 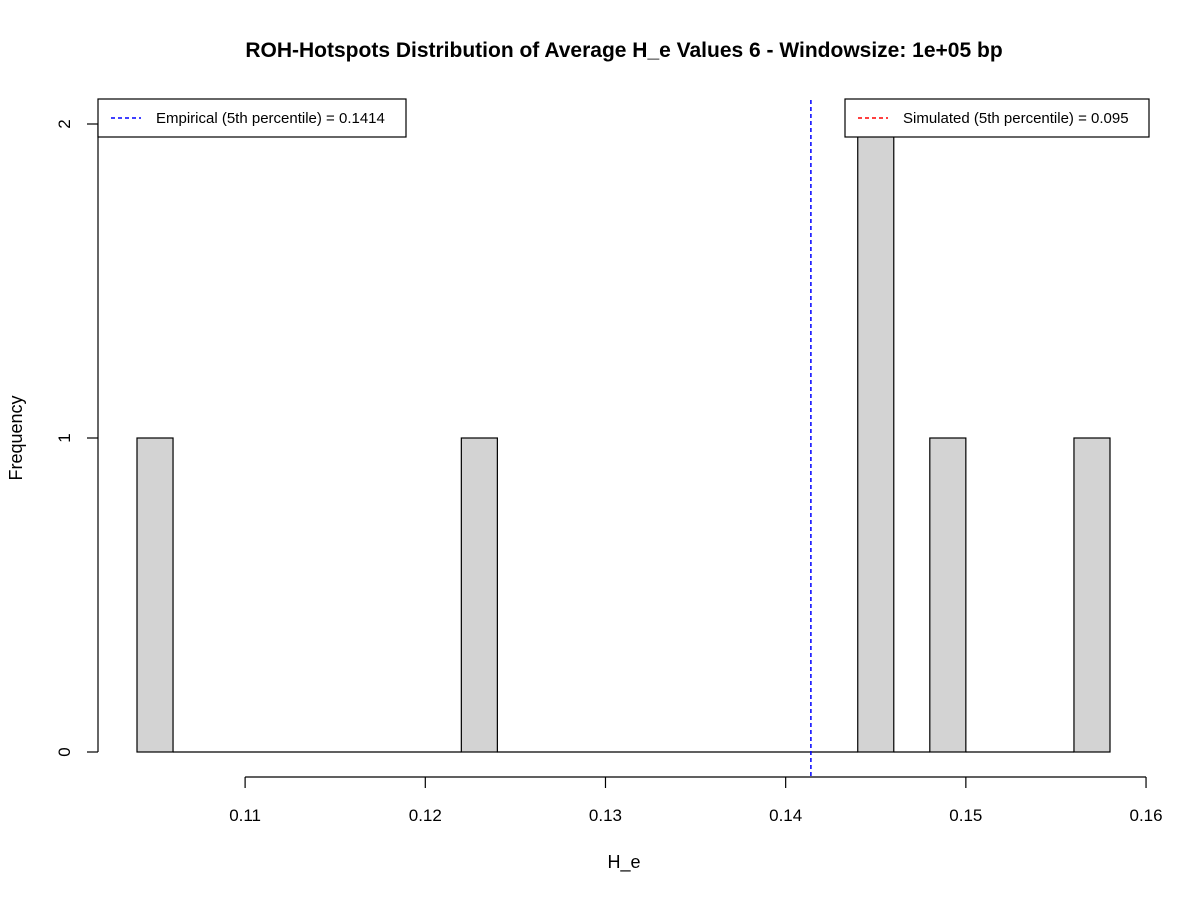 I want to click on legend-box: Simulated (5th percentile) = 0.095, so click(x=997, y=118).